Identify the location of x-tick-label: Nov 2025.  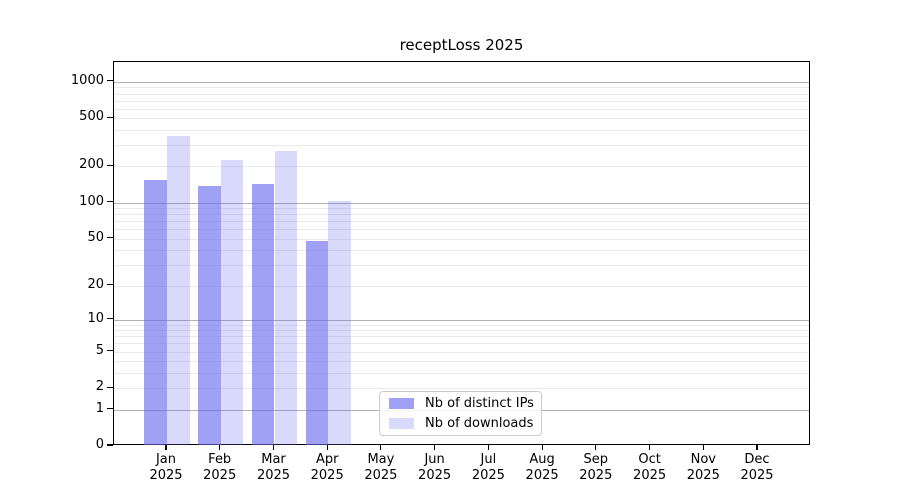
(703, 468).